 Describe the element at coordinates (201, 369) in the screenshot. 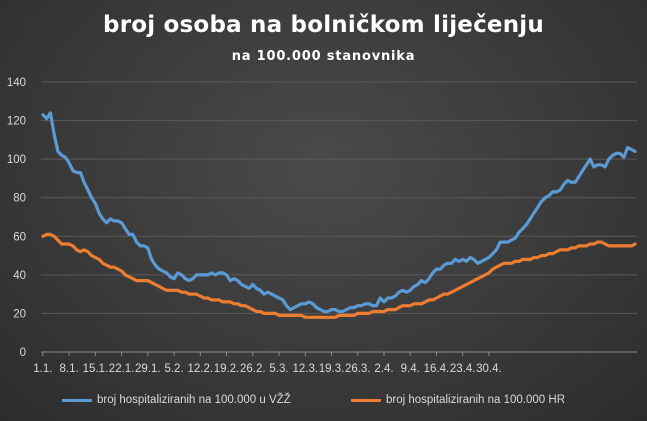

I see `x-tick-label: 12.2.` at that location.